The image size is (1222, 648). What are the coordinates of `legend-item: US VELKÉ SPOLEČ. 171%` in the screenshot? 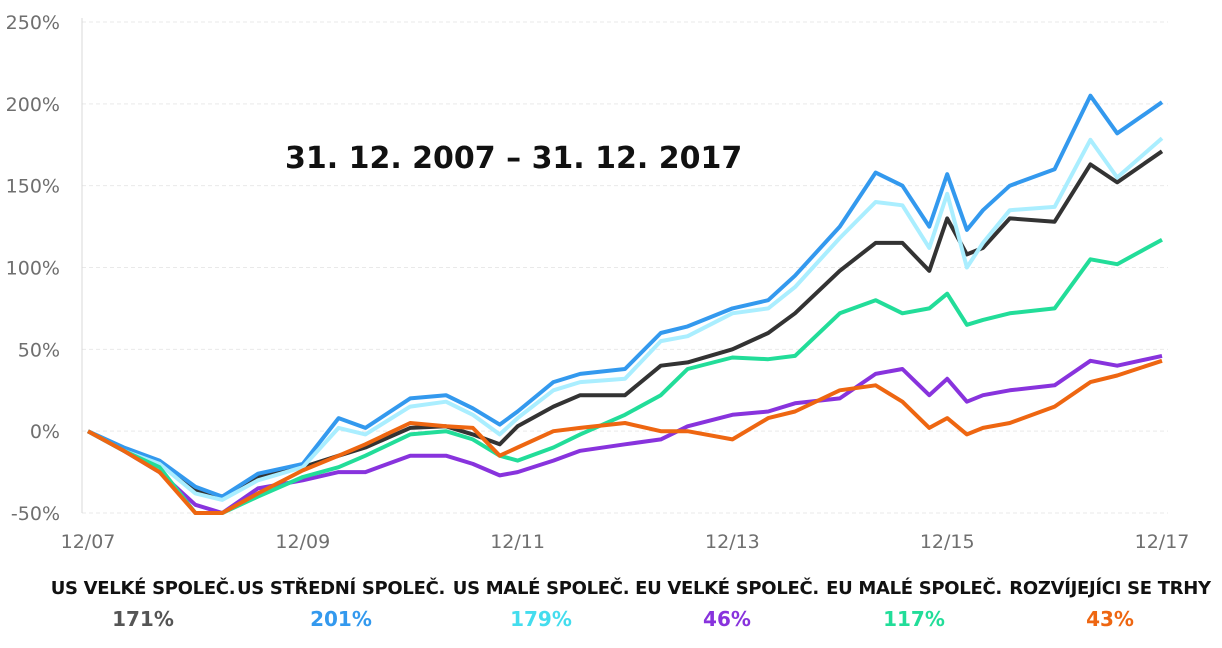 It's located at (143, 604).